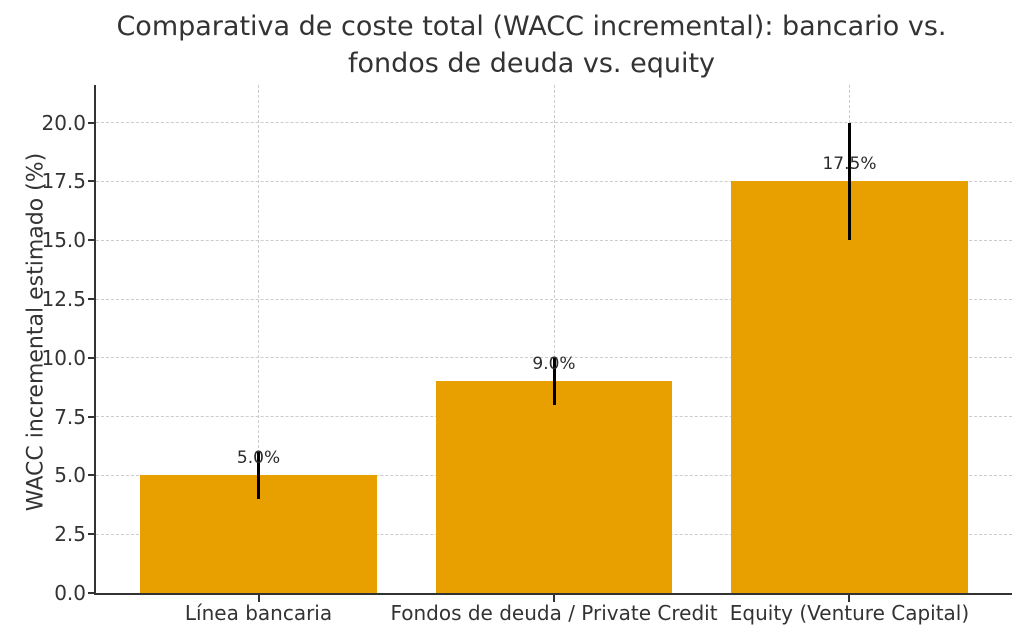 This screenshot has width=1024, height=635. I want to click on bar-value-label-2: 9.0%, so click(554, 364).